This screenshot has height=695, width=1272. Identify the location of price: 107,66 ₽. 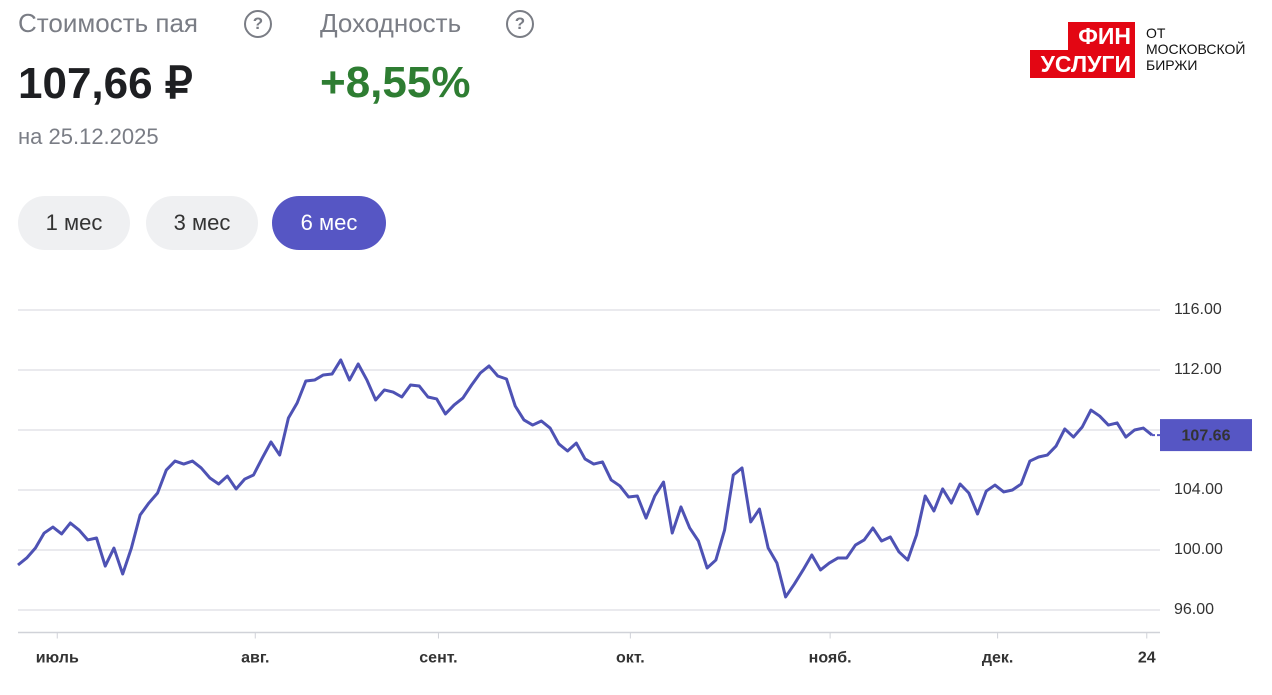
(105, 83).